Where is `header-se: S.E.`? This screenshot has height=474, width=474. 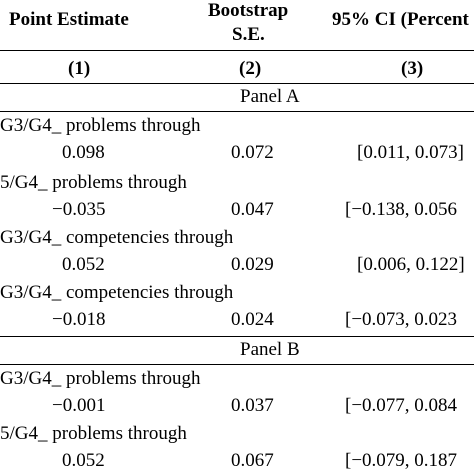
header-se: S.E. is located at coordinates (248, 34).